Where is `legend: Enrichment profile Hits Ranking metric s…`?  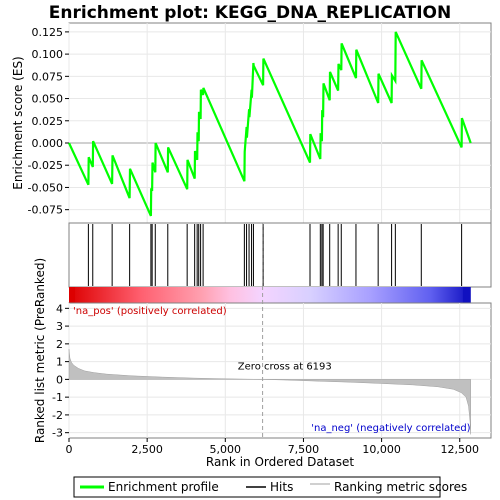
legend: Enrichment profile Hits Ranking metric s… is located at coordinates (270, 487).